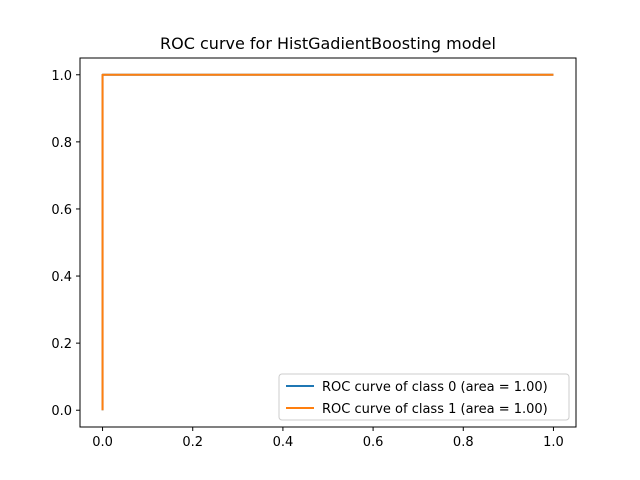  Describe the element at coordinates (102, 442) in the screenshot. I see `x-tick-label: 0.0` at that location.